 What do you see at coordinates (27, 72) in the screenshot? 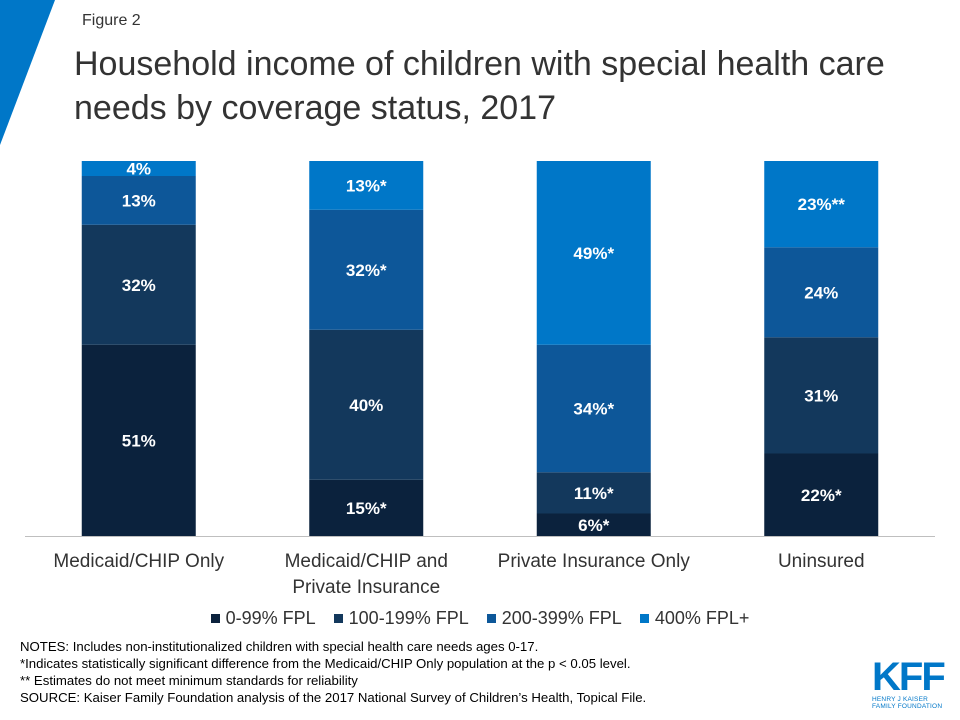
I see `corner-decoration` at bounding box center [27, 72].